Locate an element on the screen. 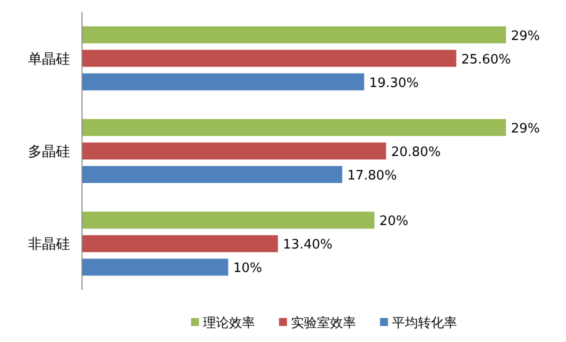  legend-label: 理论效率 is located at coordinates (229, 323).